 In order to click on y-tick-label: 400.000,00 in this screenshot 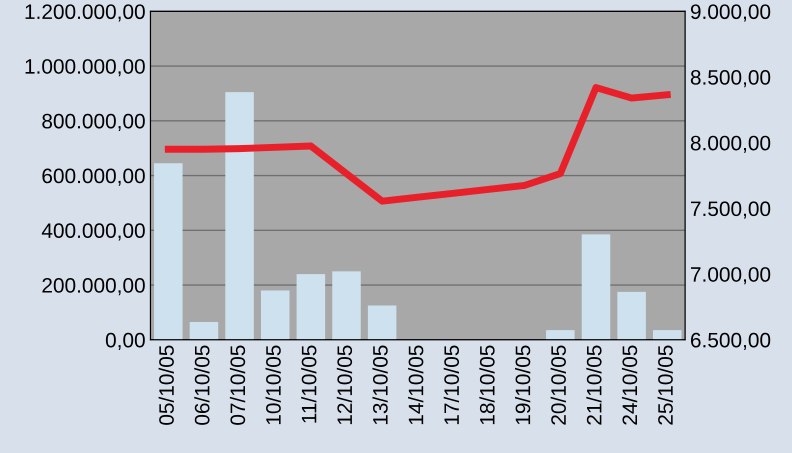, I will do `click(93, 231)`.